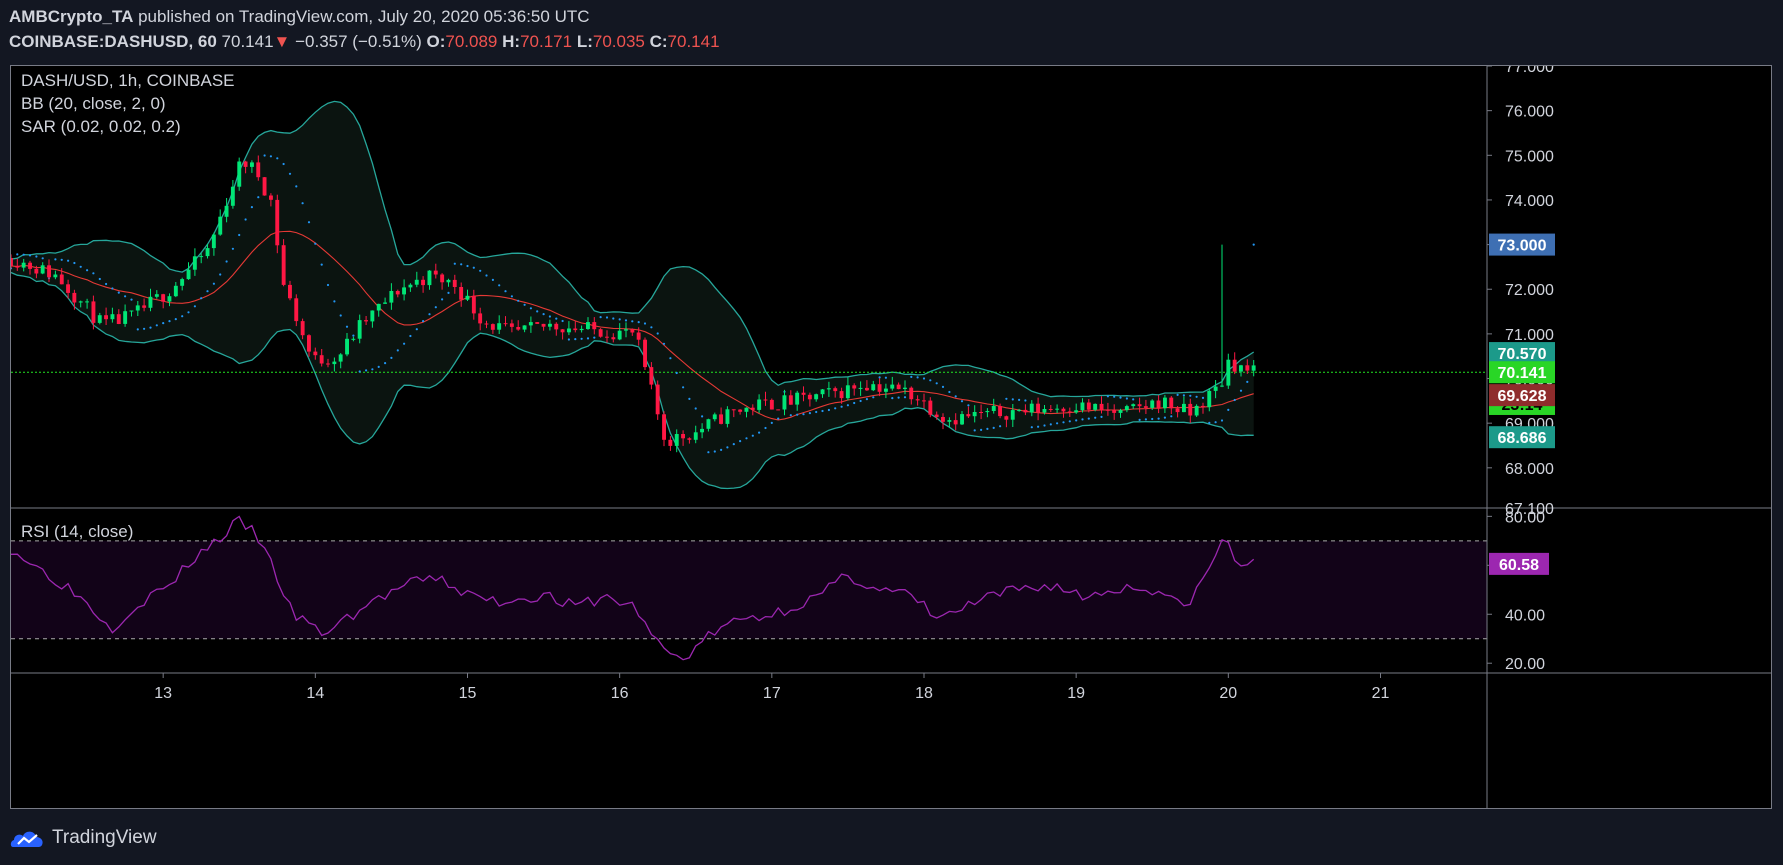 The height and width of the screenshot is (865, 1783). Describe the element at coordinates (28, 838) in the screenshot. I see `tradingview-logo-icon` at that location.